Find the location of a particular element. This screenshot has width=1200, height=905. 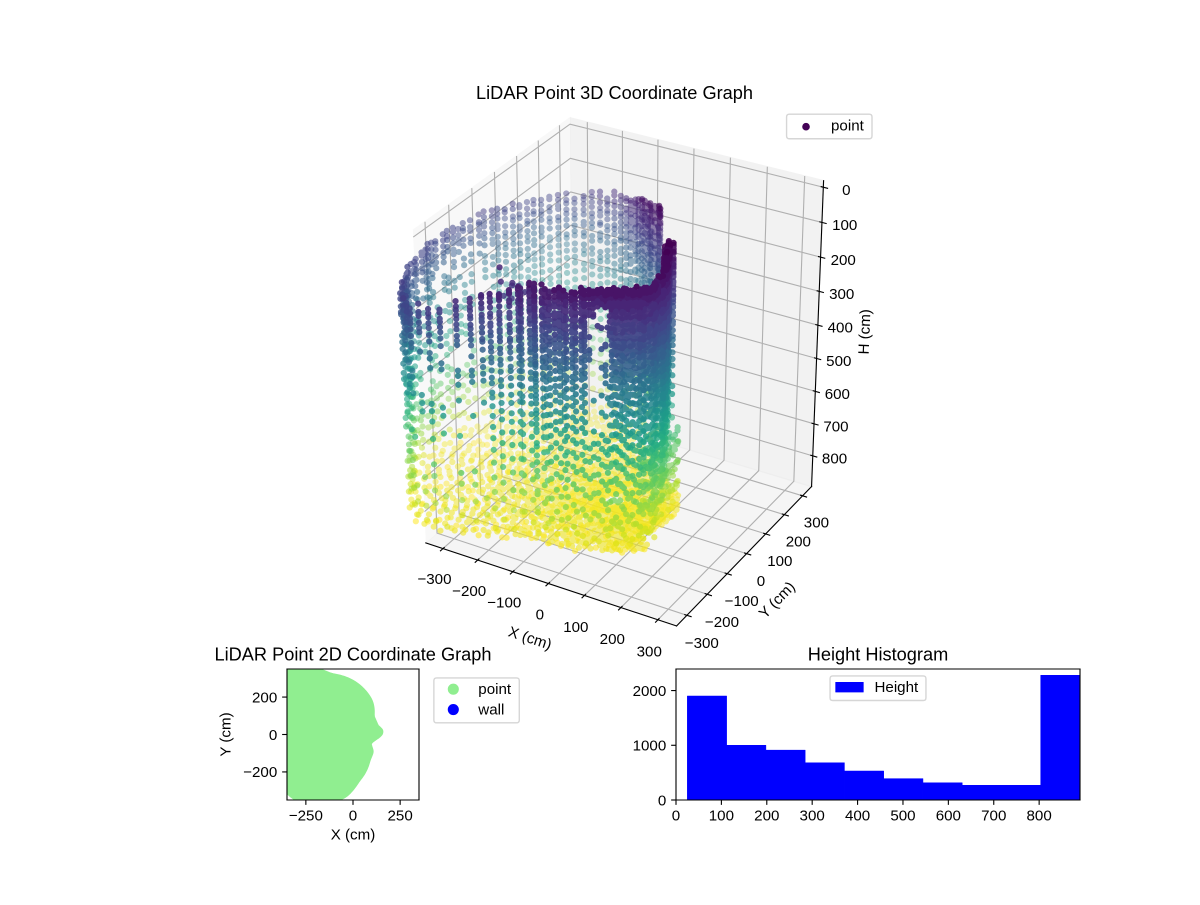

svg-text: 250 is located at coordinates (400, 815).